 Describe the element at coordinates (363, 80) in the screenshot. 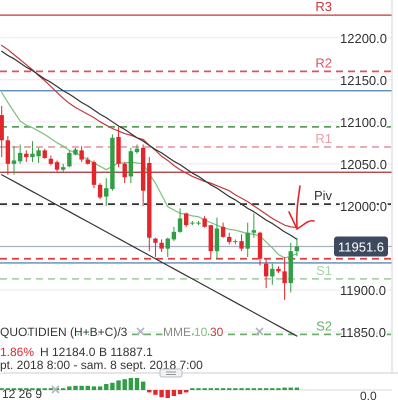

I see `y-tick-label: 12150.0` at that location.